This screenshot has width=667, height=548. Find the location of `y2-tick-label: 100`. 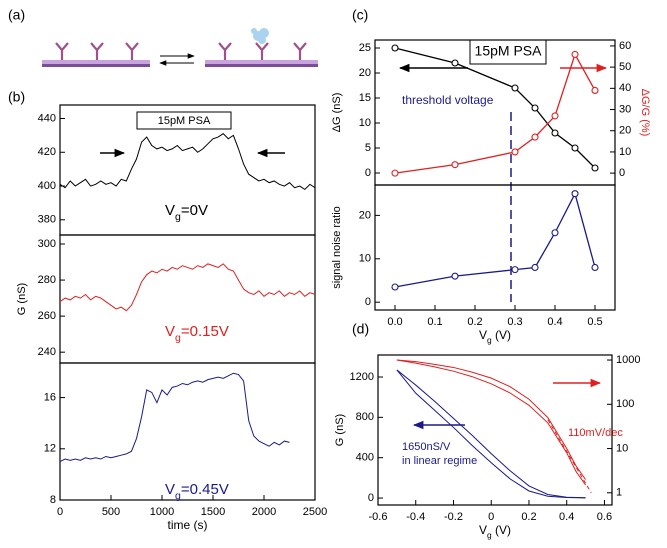

y2-tick-label: 100 is located at coordinates (625, 404).